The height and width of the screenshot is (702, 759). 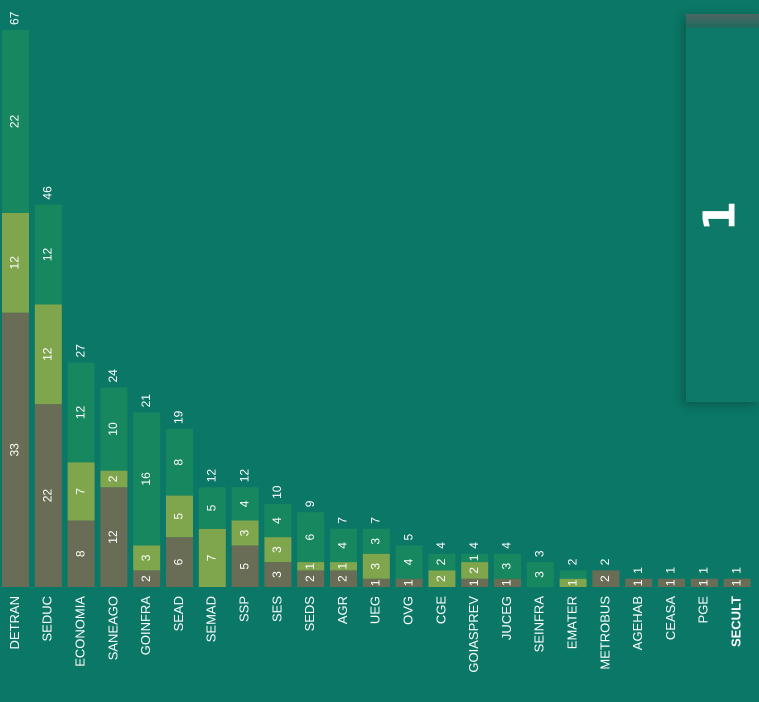 What do you see at coordinates (47, 193) in the screenshot?
I see `total-value-label: 46` at bounding box center [47, 193].